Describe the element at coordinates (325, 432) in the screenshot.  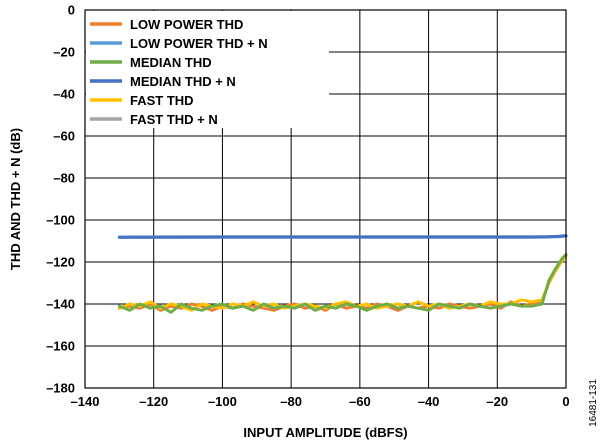
I see `x-axis-title: INPUT AMPLITUDE (dBFS)` at that location.